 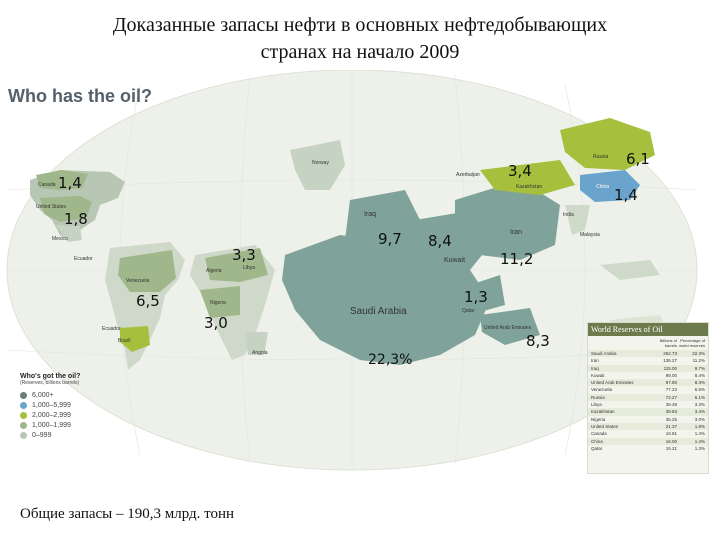 I want to click on cell-percent: 22.3%, so click(x=698, y=353).